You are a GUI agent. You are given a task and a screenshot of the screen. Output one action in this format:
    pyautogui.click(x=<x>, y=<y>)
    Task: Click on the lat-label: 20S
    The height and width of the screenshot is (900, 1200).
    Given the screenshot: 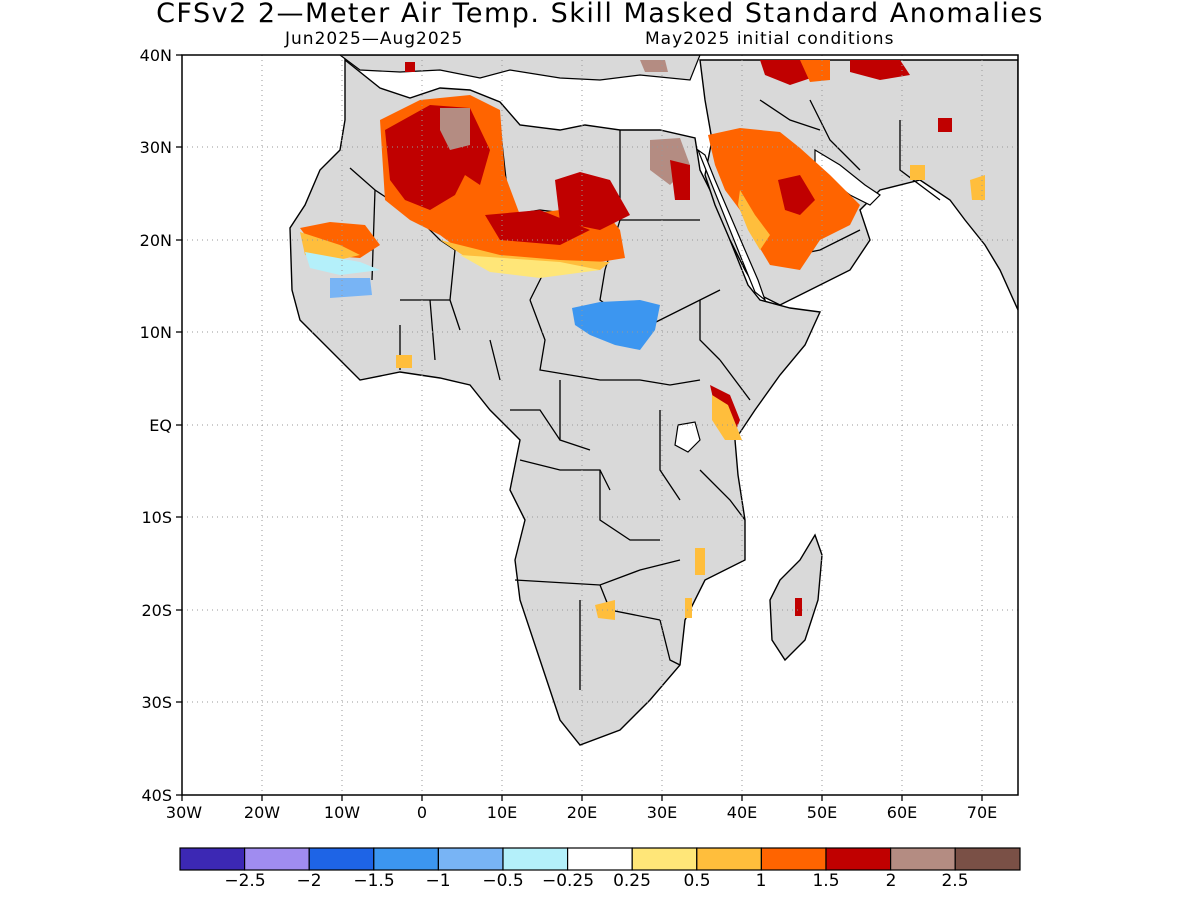 What is the action you would take?
    pyautogui.click(x=156, y=610)
    